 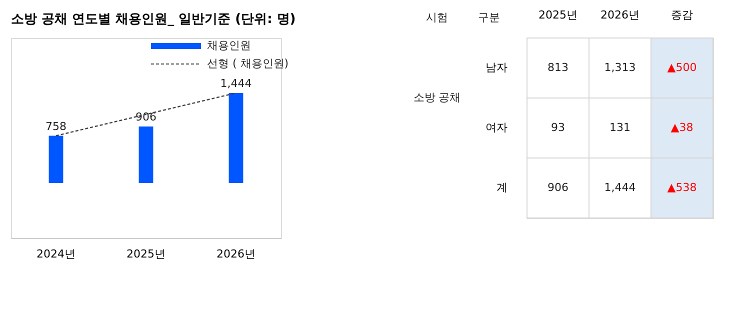 I want to click on x-tick-label: 2024년, so click(x=56, y=254).